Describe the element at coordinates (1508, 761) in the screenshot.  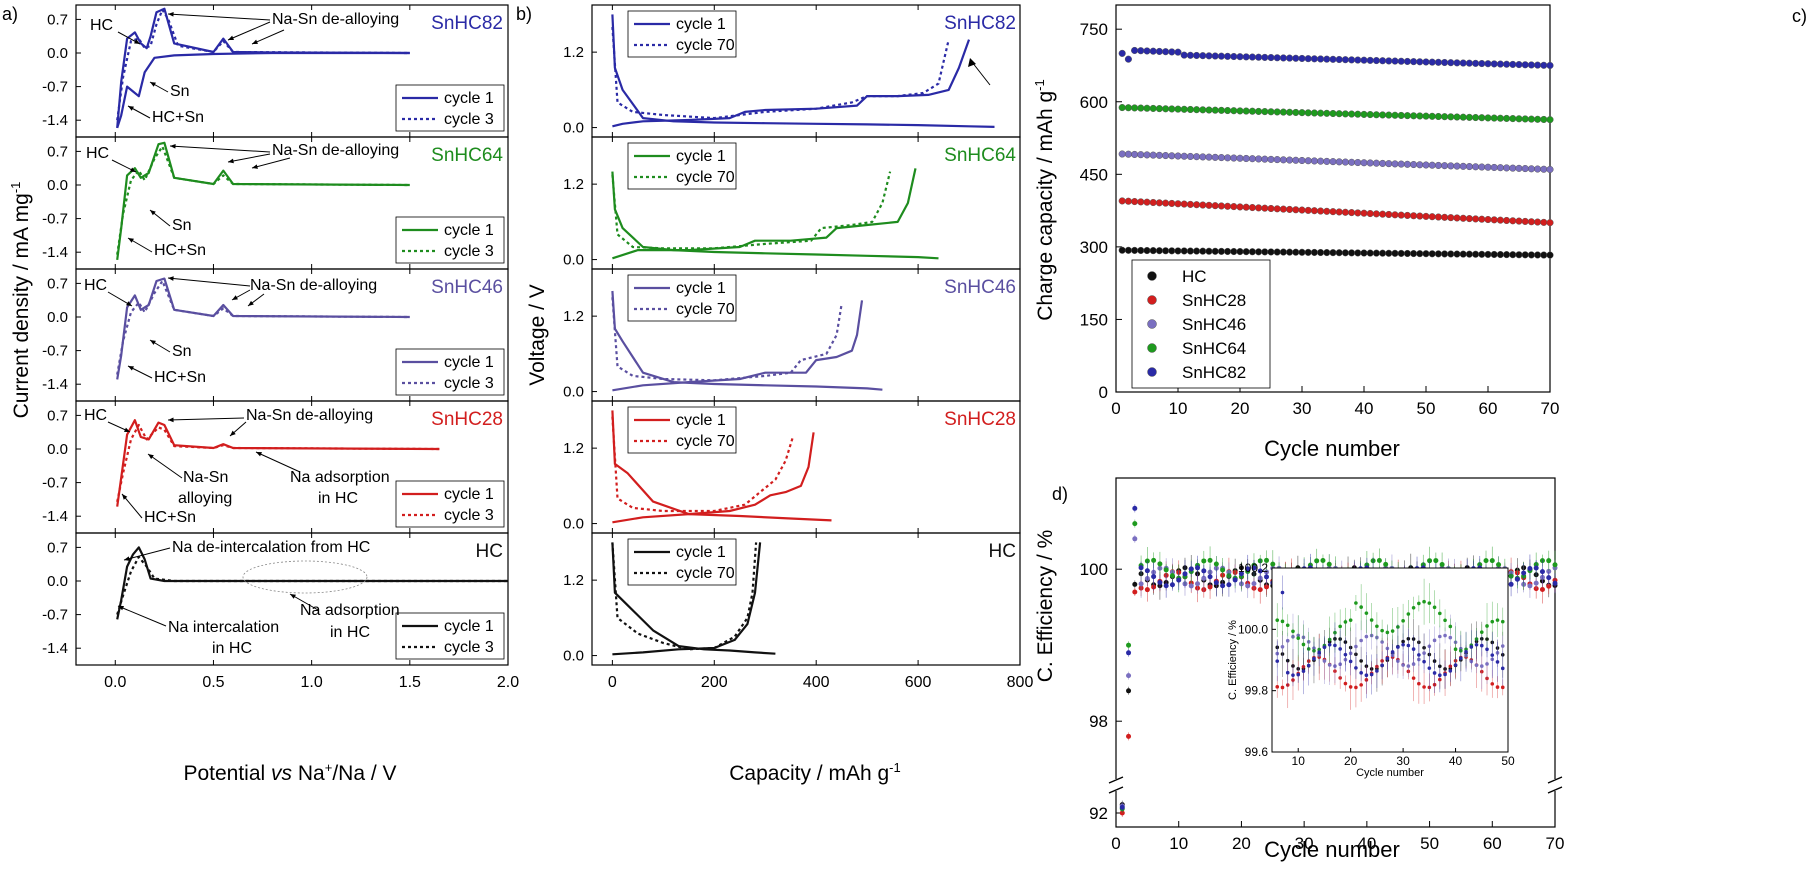
I see `inset-x-tick-label: 50` at that location.